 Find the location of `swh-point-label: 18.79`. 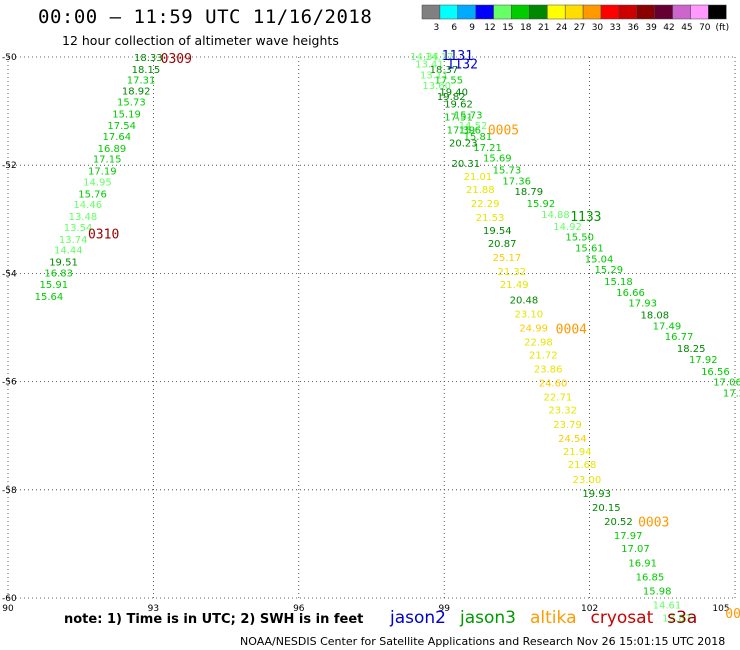

swh-point-label: 18.79 is located at coordinates (528, 192).